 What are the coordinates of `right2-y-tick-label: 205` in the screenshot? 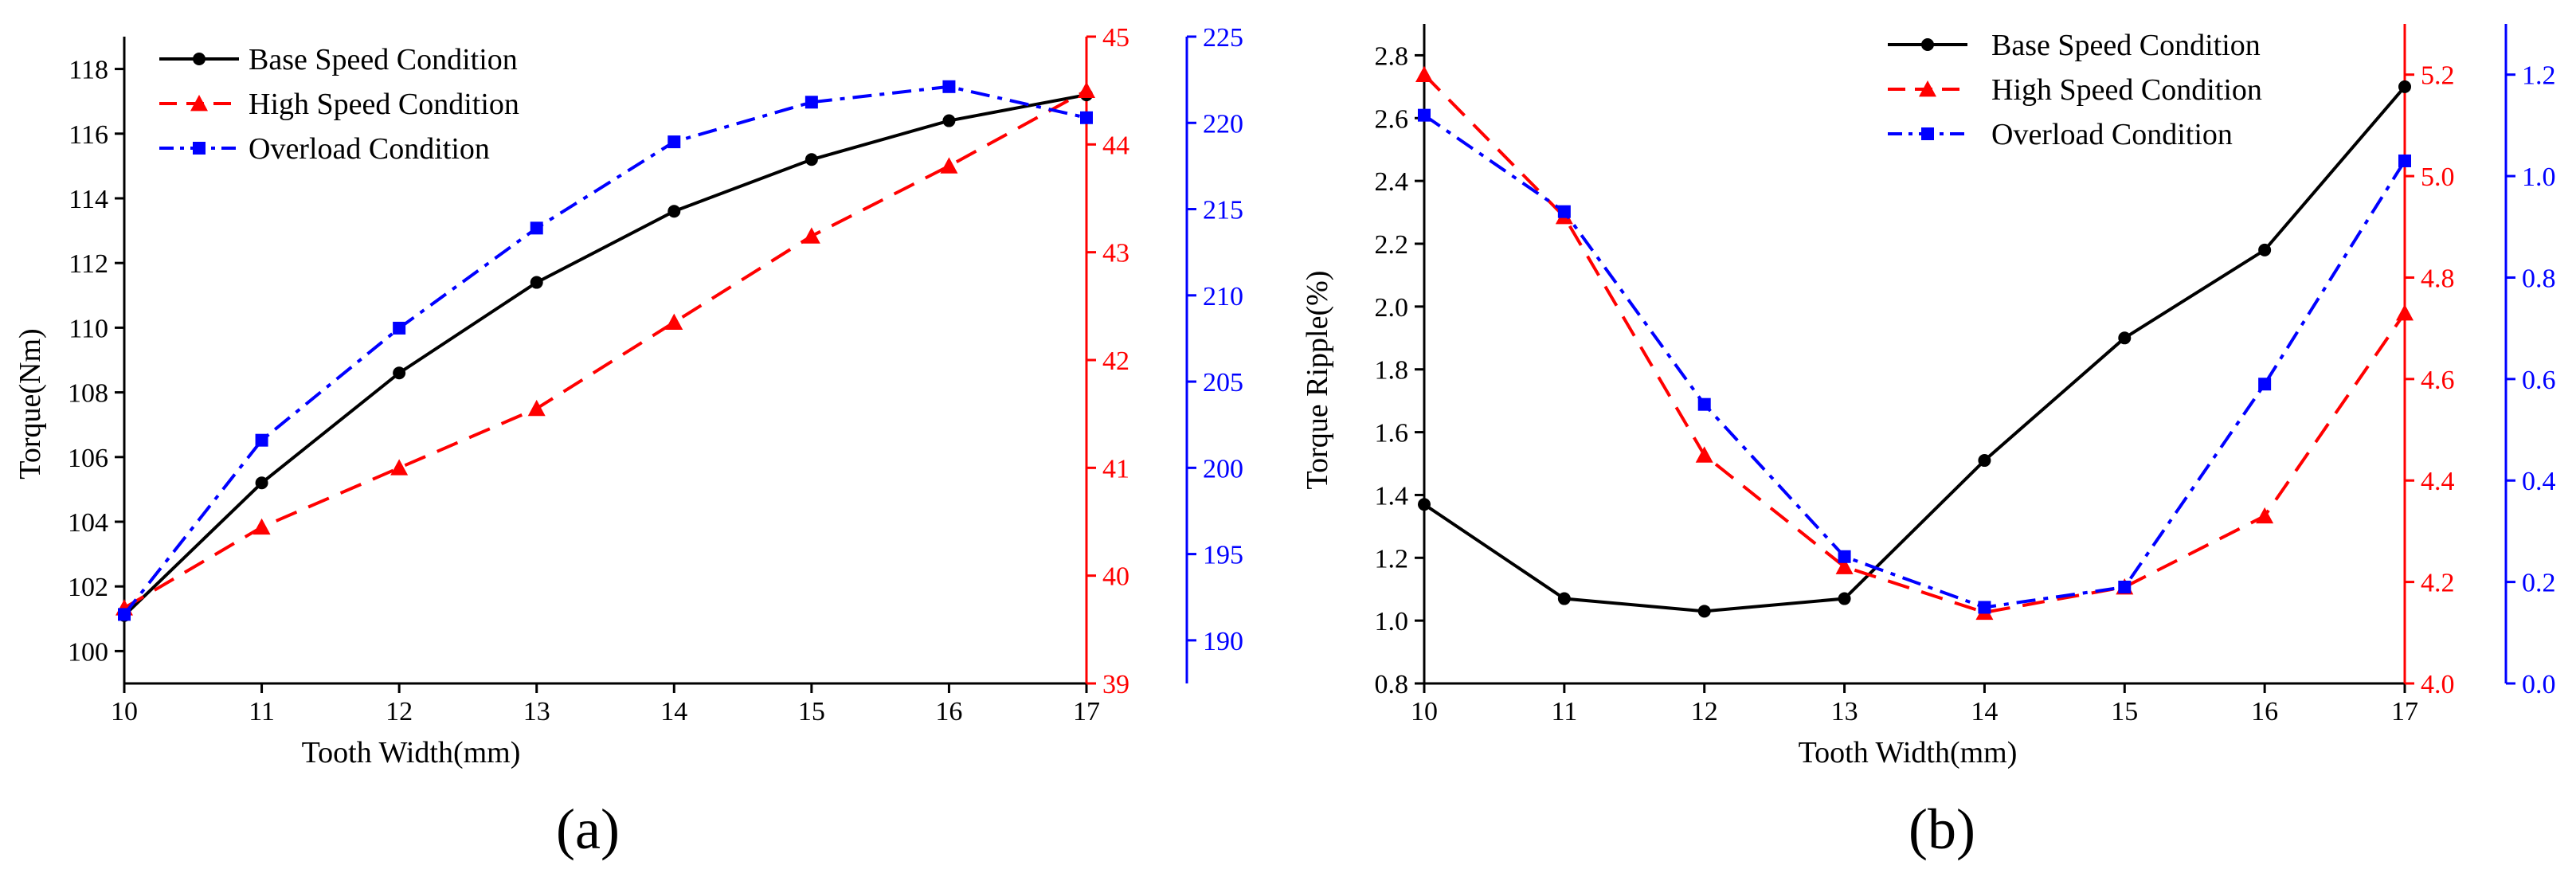 It's located at (1223, 382).